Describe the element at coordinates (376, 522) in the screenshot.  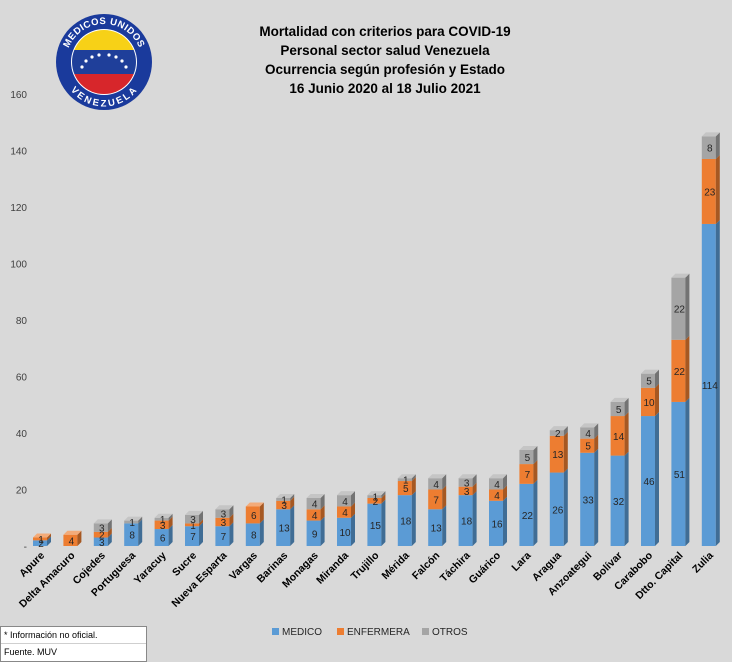
I see `bar-segment-medico: 15` at that location.